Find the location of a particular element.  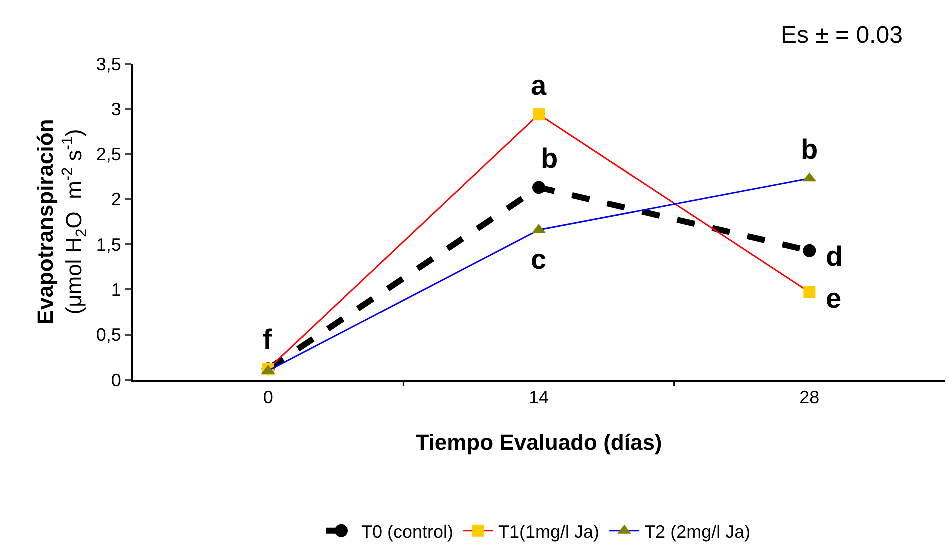

annotation: d is located at coordinates (835, 256).